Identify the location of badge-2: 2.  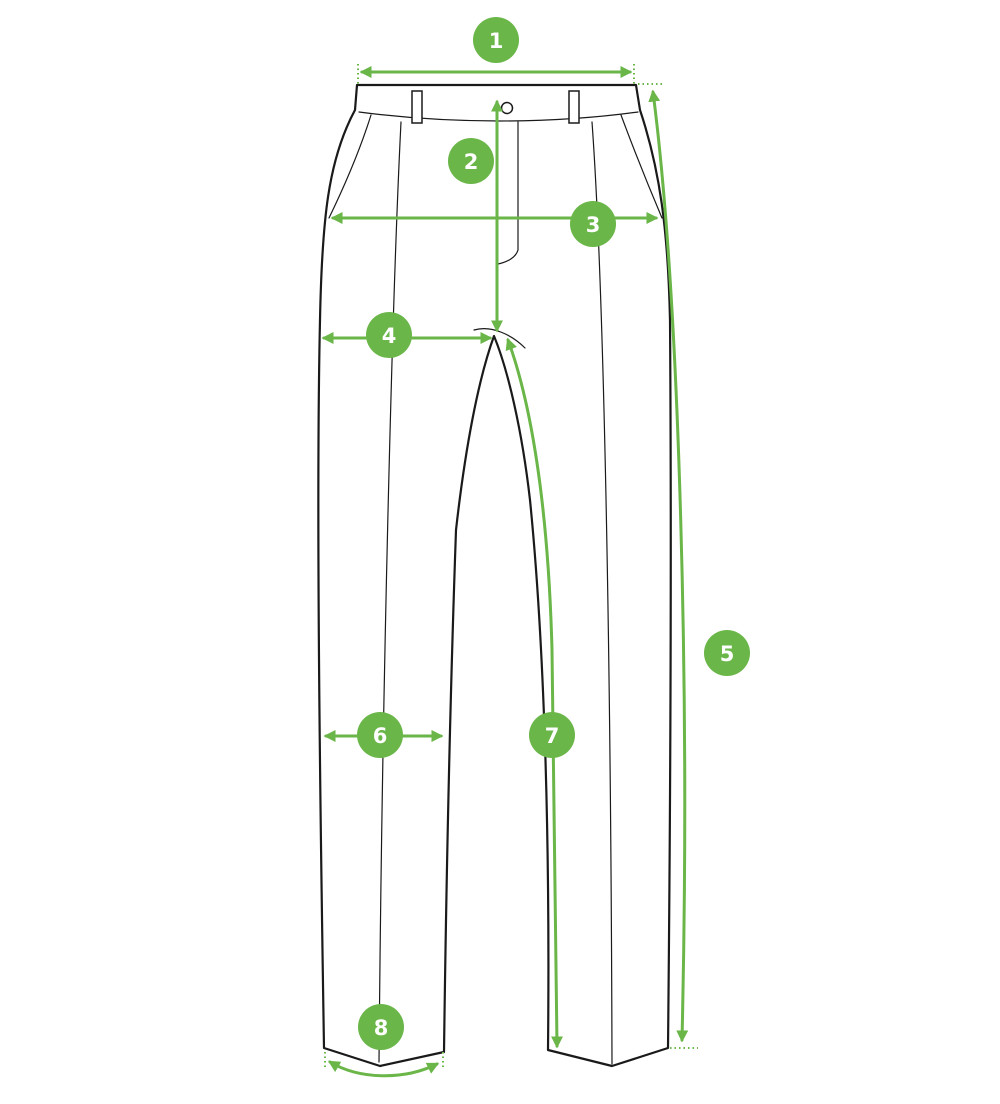
(471, 161).